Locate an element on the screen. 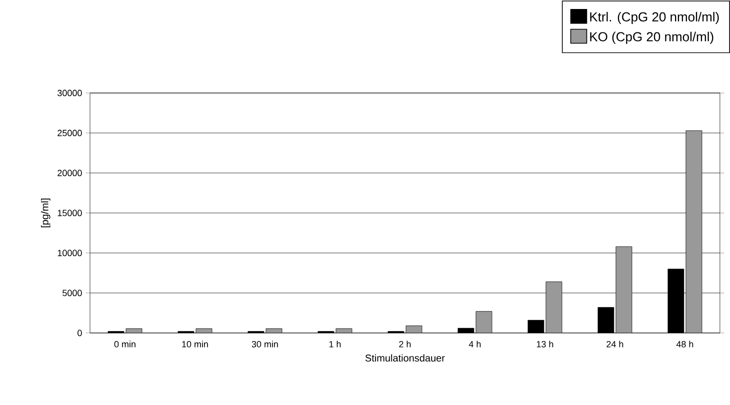  y-tick-label: 15000 is located at coordinates (70, 213).